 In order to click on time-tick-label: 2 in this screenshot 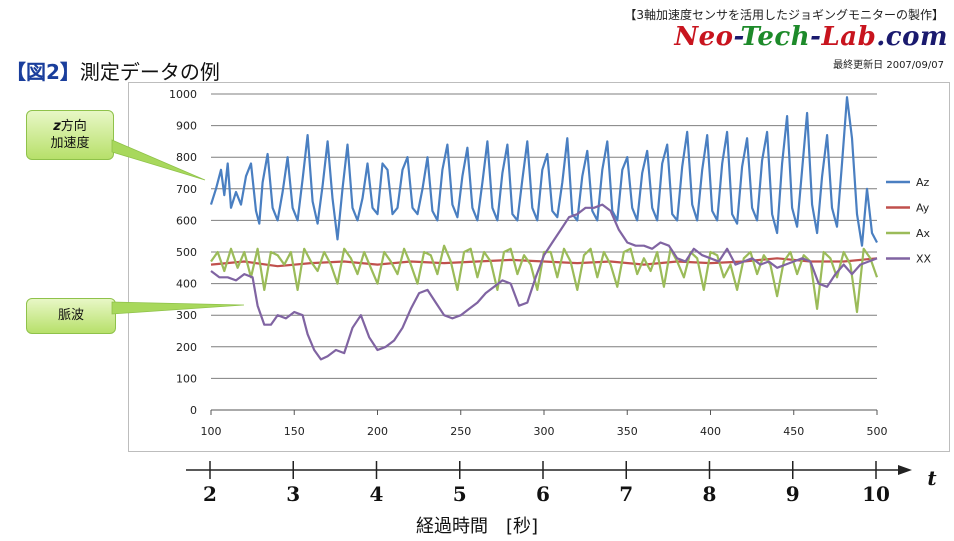, I will do `click(210, 494)`.